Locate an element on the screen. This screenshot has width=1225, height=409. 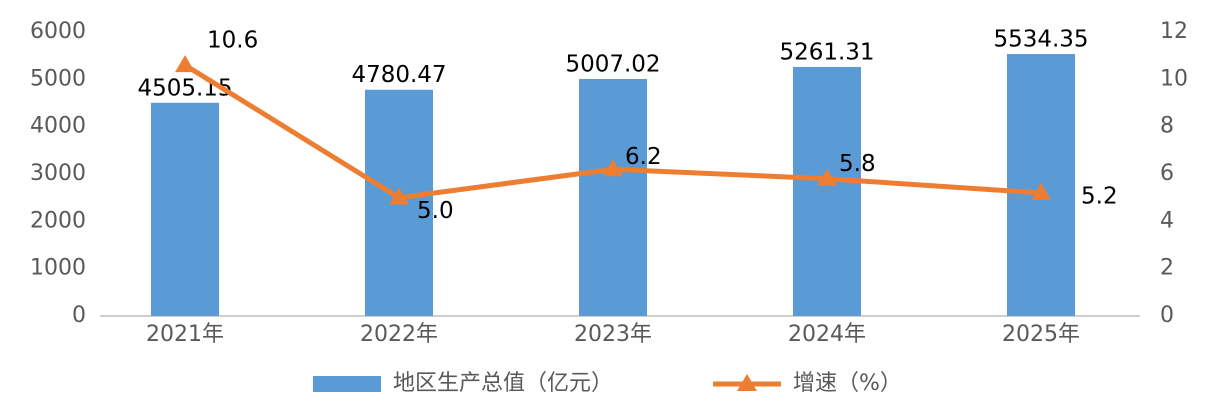
legend-swatch is located at coordinates (347, 384).